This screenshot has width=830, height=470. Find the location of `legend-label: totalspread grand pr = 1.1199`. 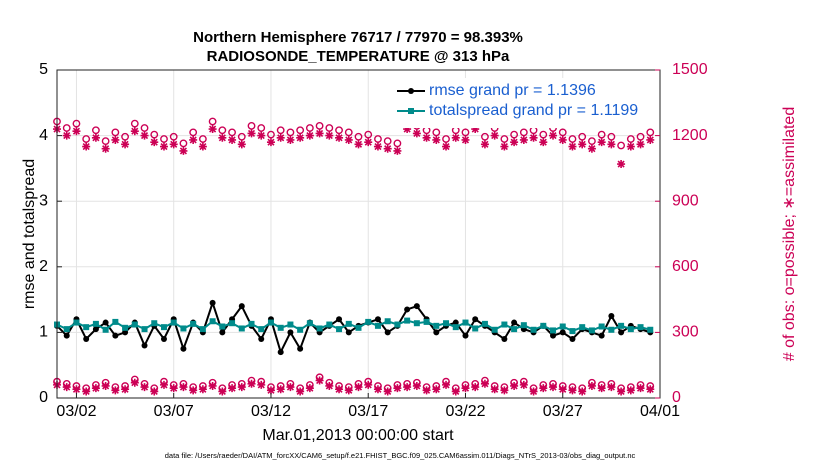

legend-label: totalspread grand pr = 1.1199 is located at coordinates (533, 110).